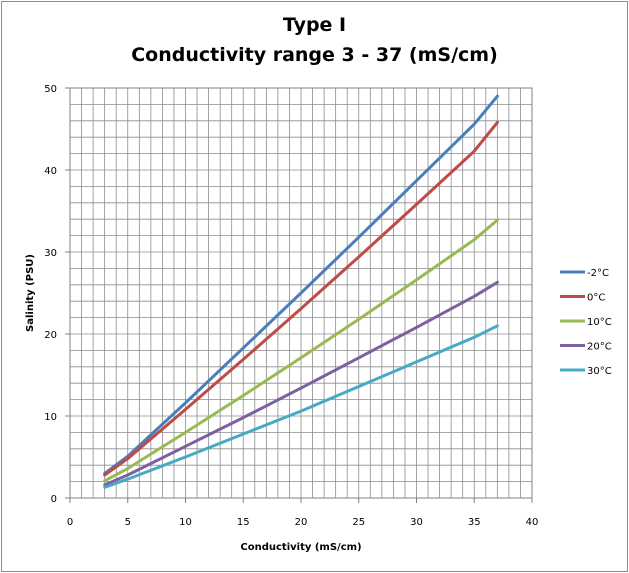  Describe the element at coordinates (586, 322) in the screenshot. I see `legend: -2°C 0°C 10°C 20°C 30°C` at that location.